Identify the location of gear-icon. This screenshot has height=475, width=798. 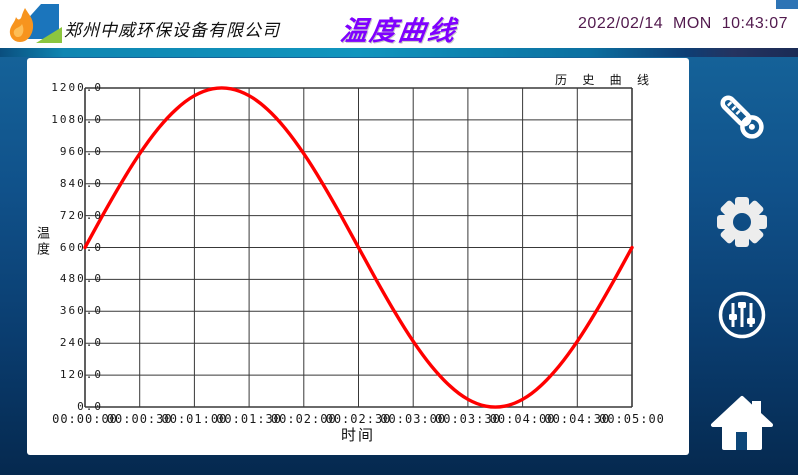
(742, 222).